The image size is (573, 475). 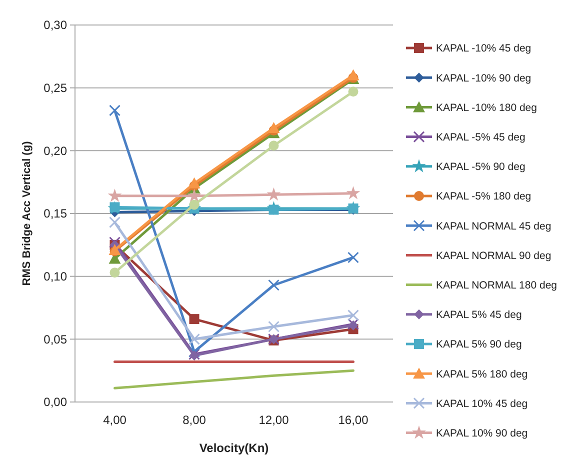 What do you see at coordinates (56, 277) in the screenshot?
I see `y-tick-label: 0,10` at bounding box center [56, 277].